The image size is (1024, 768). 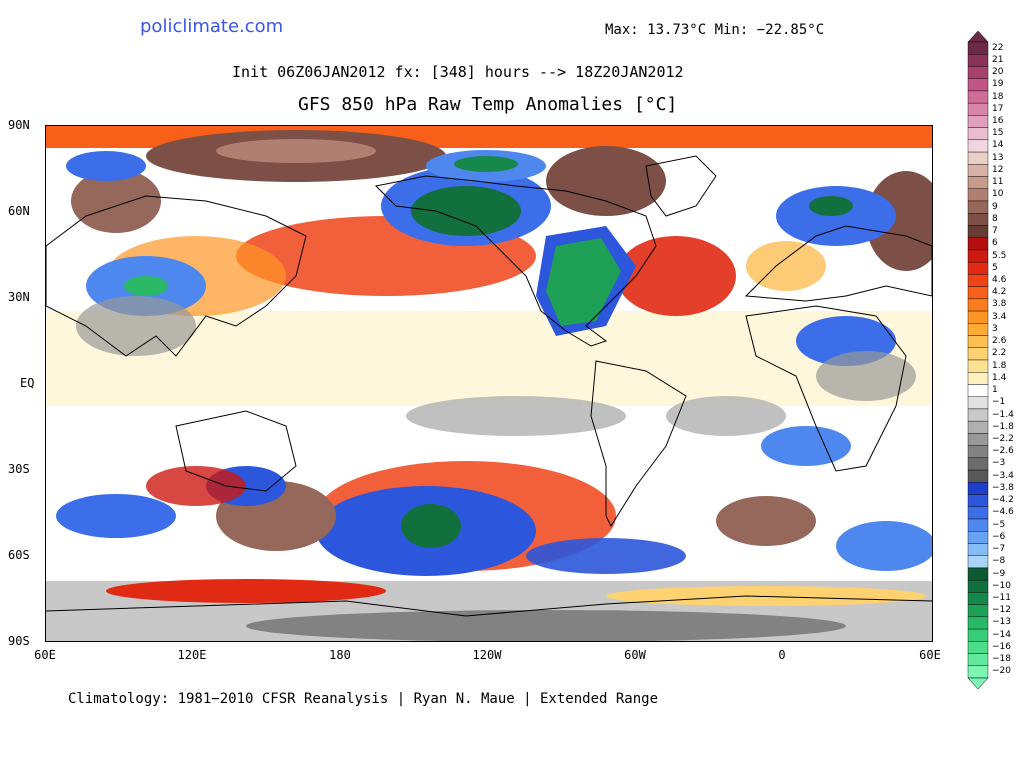 I want to click on colorbar-label: −2.6, so click(x=1003, y=451).